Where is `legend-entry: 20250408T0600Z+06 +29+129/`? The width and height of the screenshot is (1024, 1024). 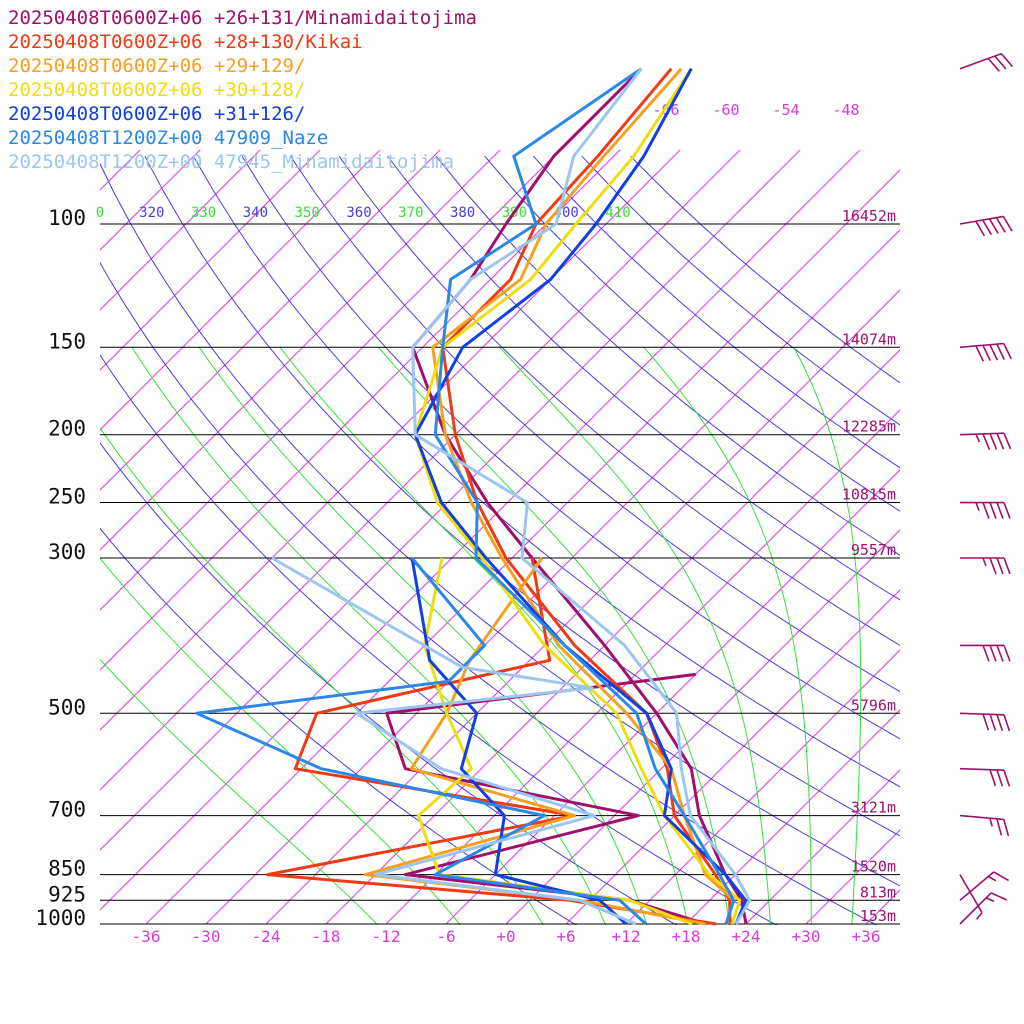 legend-entry: 20250408T0600Z+06 +29+129/ is located at coordinates (156, 66).